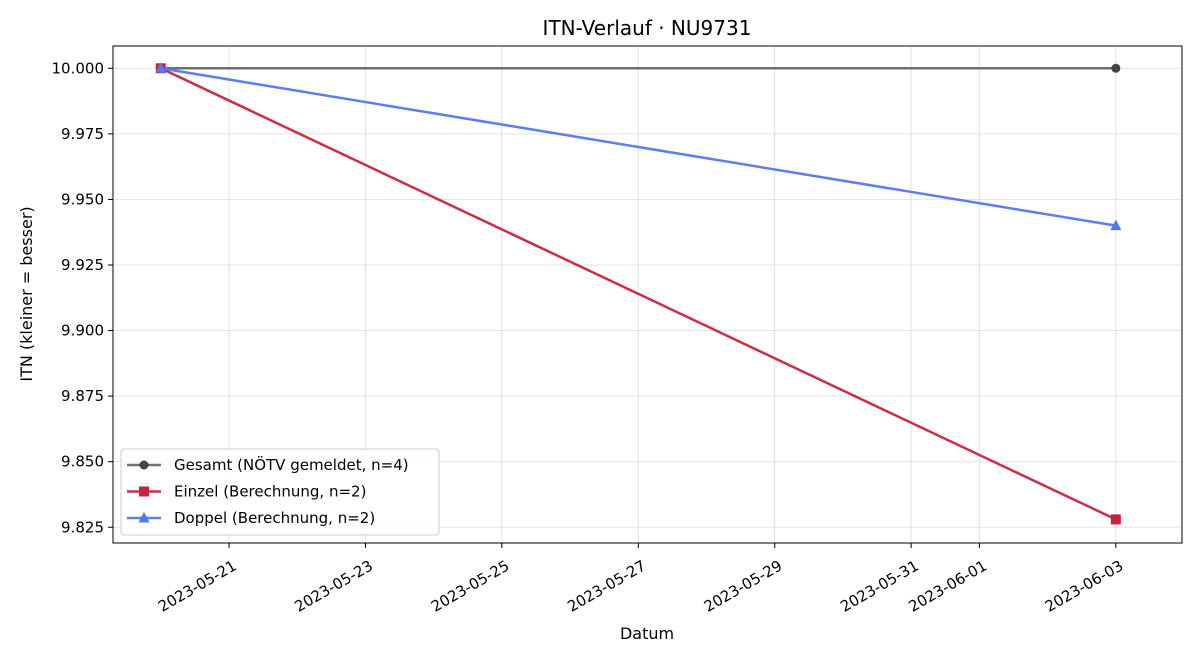  I want to click on x-axis-label: Datum, so click(647, 633).